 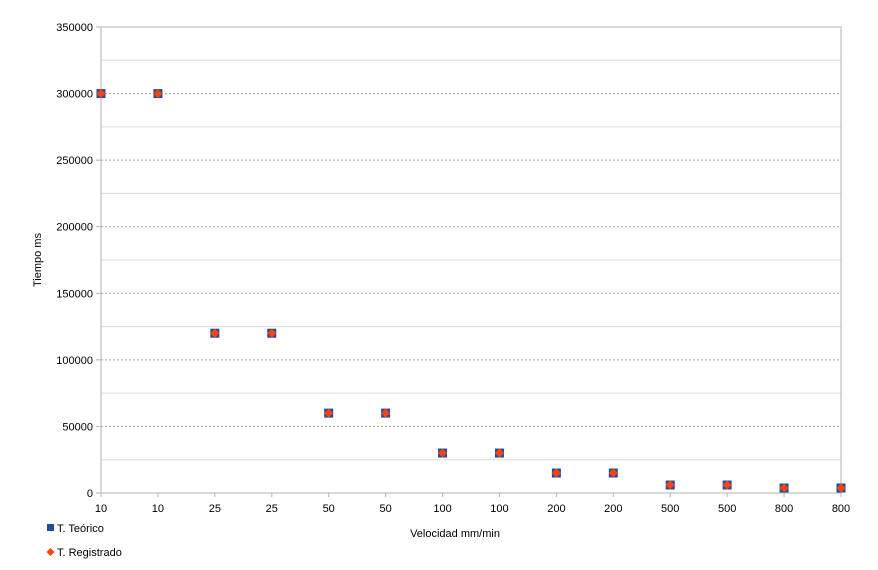 What do you see at coordinates (74, 361) in the screenshot?
I see `y-tick-label: 100000` at bounding box center [74, 361].